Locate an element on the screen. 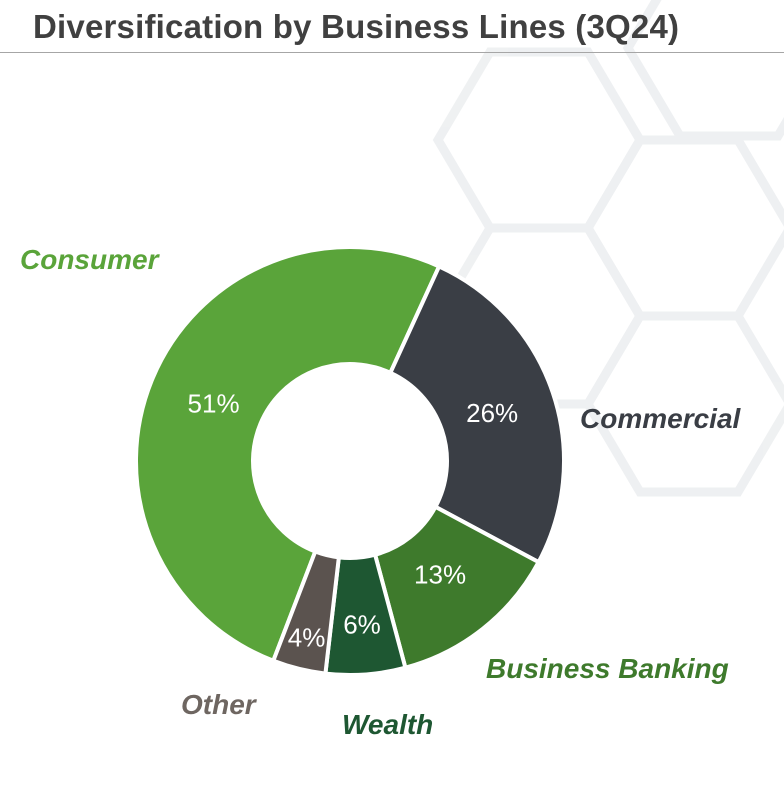 This screenshot has width=784, height=803. category-label-consumer: Consumer is located at coordinates (89, 259).